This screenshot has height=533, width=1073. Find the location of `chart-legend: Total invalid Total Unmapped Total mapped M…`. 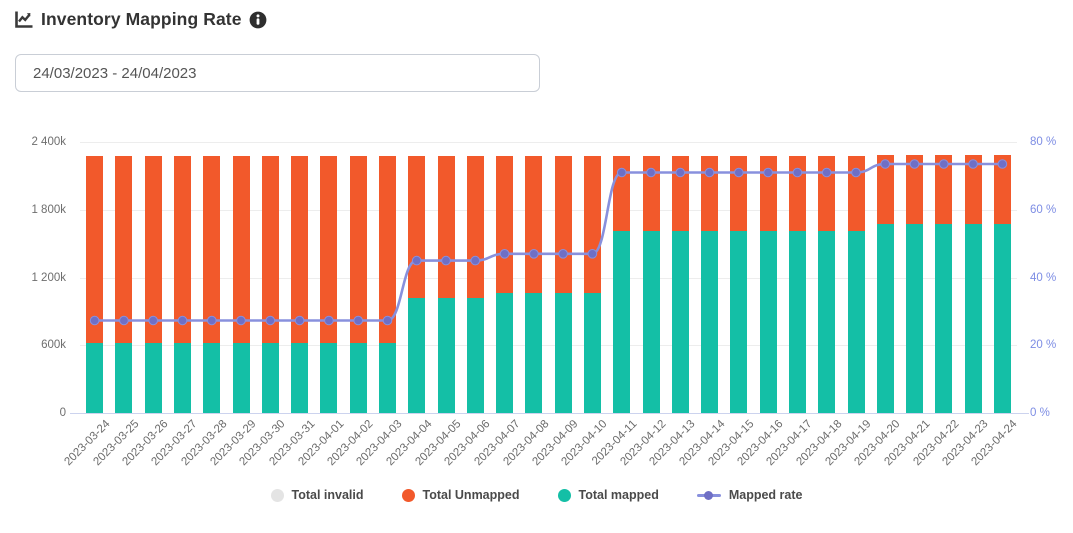

chart-legend: Total invalid Total Unmapped Total mapped M… is located at coordinates (536, 495).